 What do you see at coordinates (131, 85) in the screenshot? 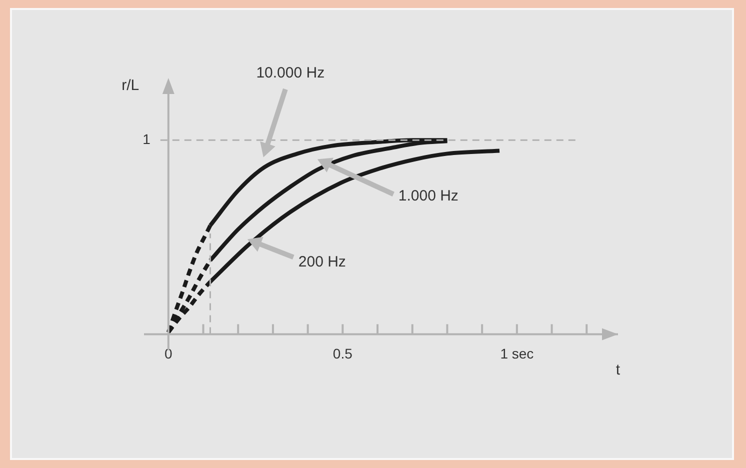
I see `y-axis-title: r/L` at bounding box center [131, 85].